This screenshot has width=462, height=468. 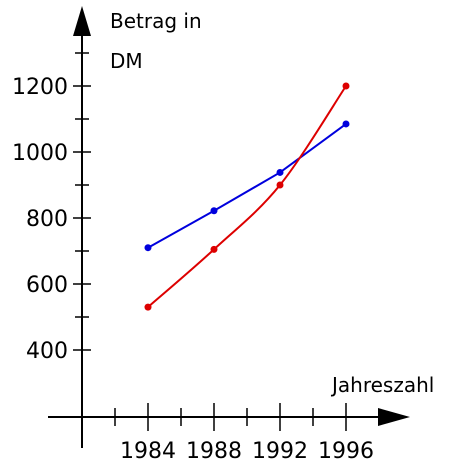 I want to click on y-tick-label: 1200, so click(x=40, y=87).